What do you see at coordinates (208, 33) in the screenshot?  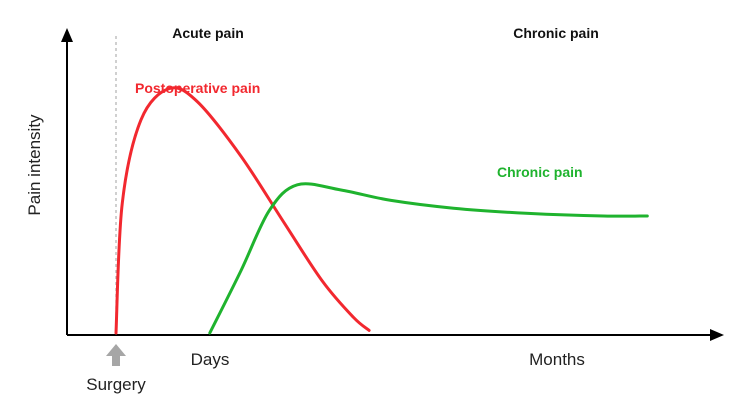 I see `section-label-acute: Acute pain` at bounding box center [208, 33].